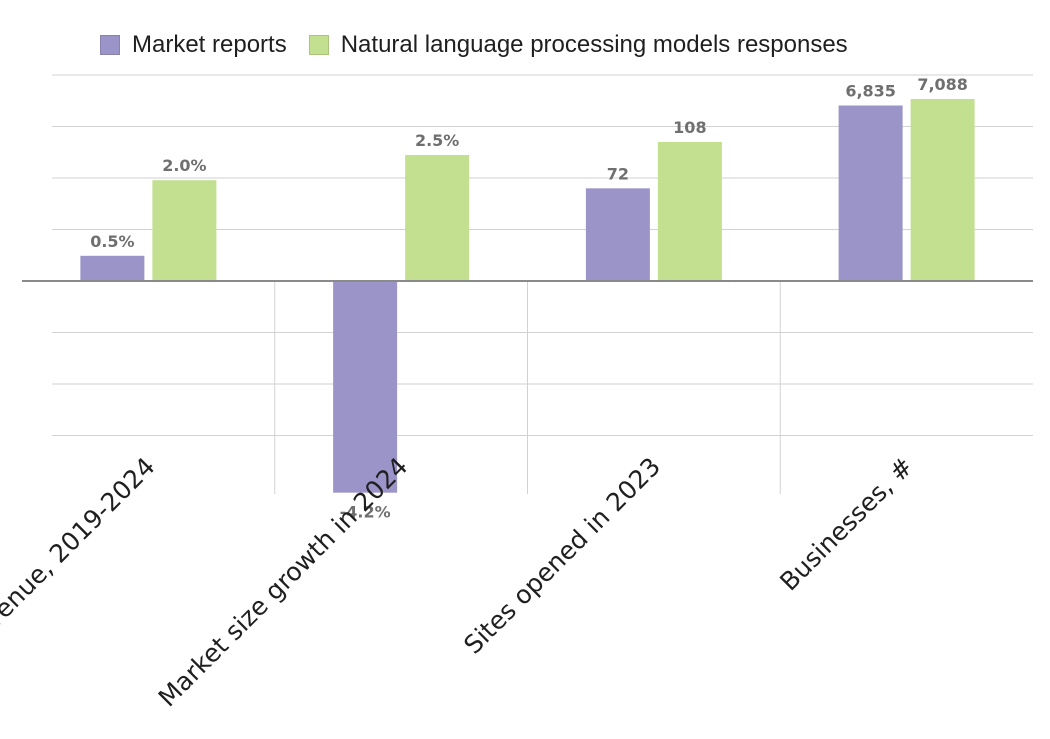 This screenshot has height=739, width=1050. What do you see at coordinates (209, 44) in the screenshot?
I see `legend-label-market-reports: Market reports` at bounding box center [209, 44].